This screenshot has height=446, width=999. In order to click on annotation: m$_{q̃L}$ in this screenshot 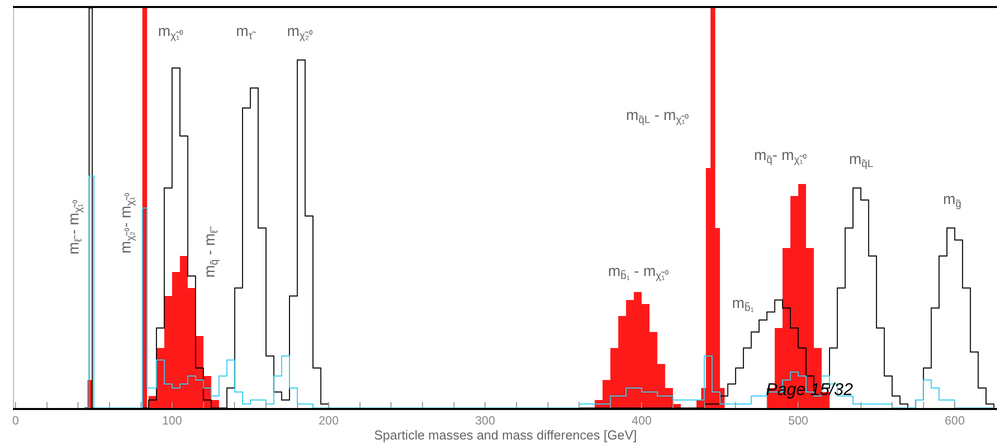, I will do `click(861, 160)`.